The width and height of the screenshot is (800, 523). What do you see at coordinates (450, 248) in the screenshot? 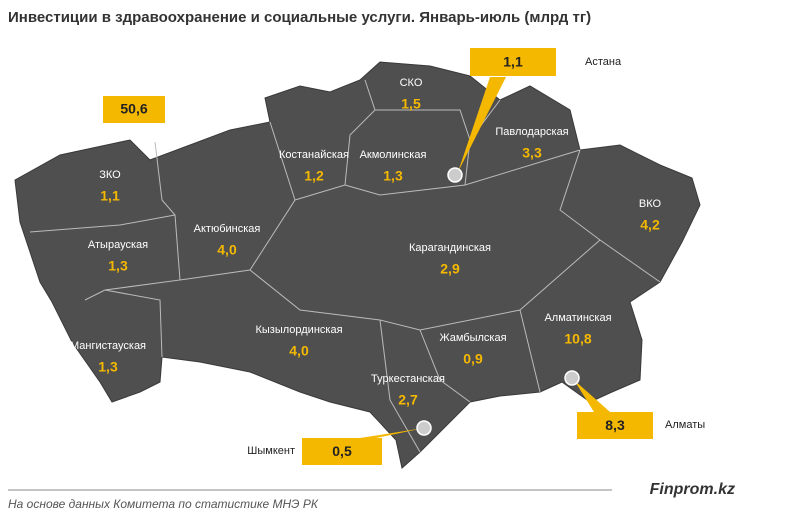
I see `region-name: Карагандинская` at bounding box center [450, 248].